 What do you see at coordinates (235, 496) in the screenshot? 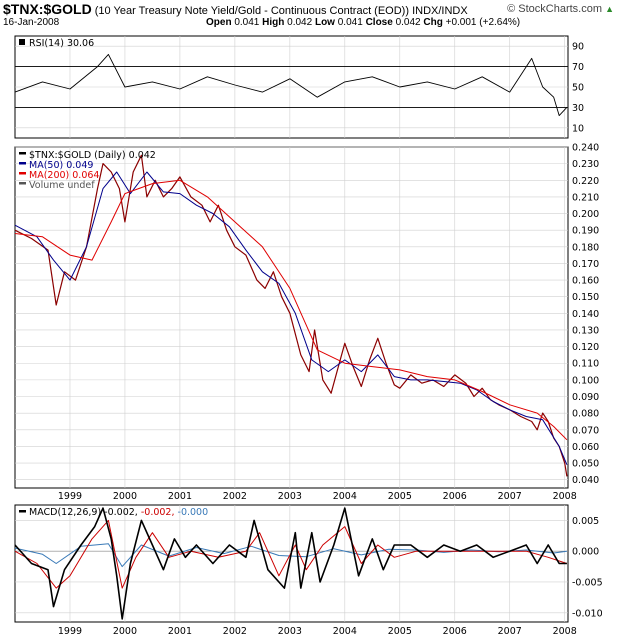
I see `price-x-tick-label: 2002` at bounding box center [235, 496].